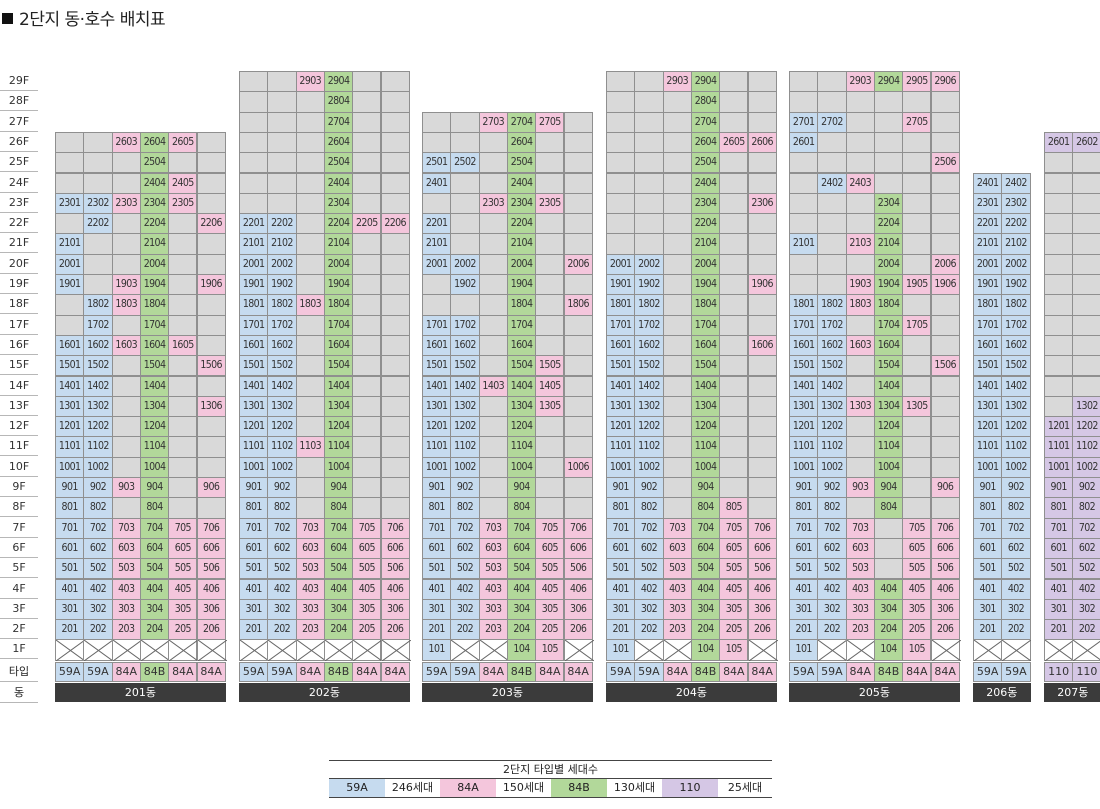 The width and height of the screenshot is (1100, 809). What do you see at coordinates (70, 203) in the screenshot?
I see `unit-cell: 2301` at bounding box center [70, 203].